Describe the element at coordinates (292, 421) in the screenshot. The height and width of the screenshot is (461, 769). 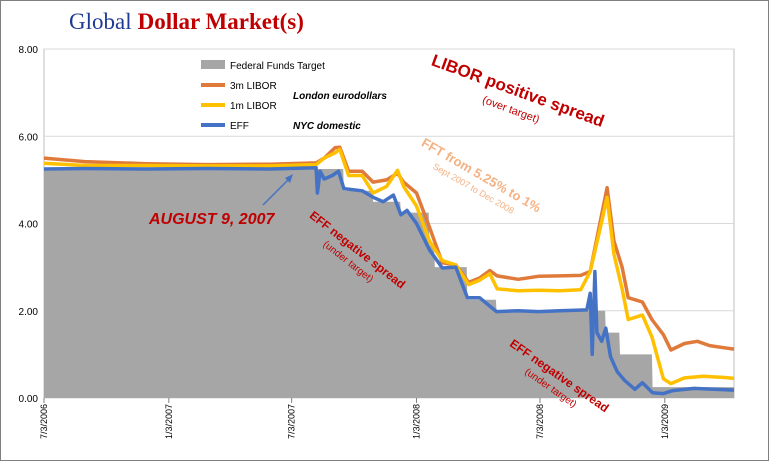
I see `x-tick-label: 7/3/2007` at that location.